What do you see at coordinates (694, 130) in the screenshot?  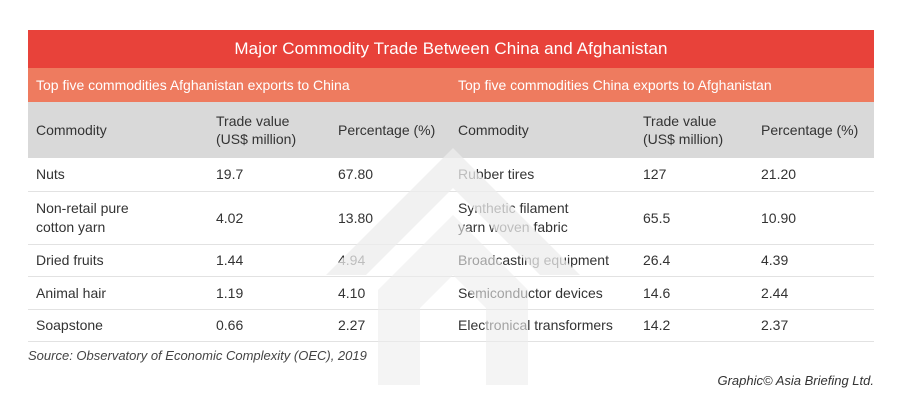 I see `header-trade-value-right: Trade value (US$ million)` at bounding box center [694, 130].